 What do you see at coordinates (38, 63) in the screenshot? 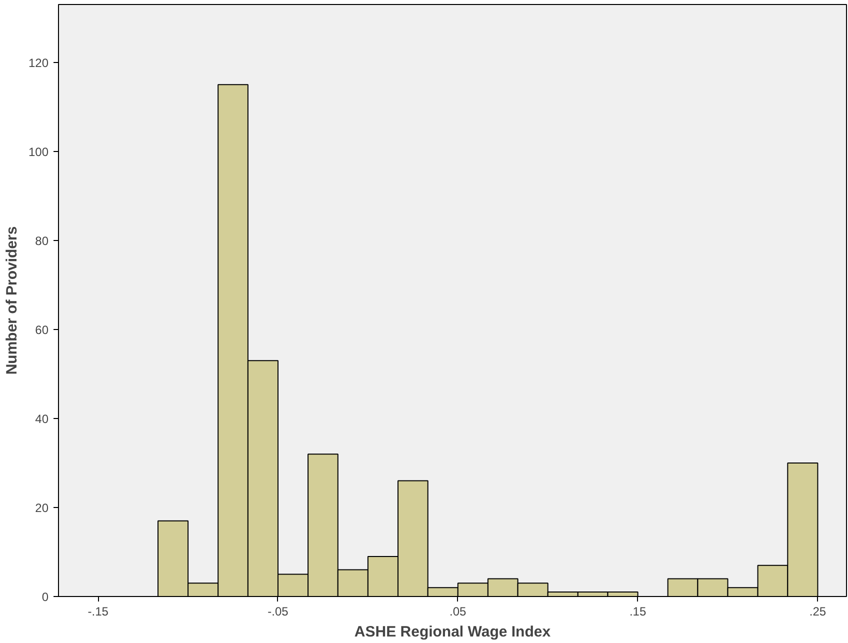
I see `y-tick-label: 120` at bounding box center [38, 63].